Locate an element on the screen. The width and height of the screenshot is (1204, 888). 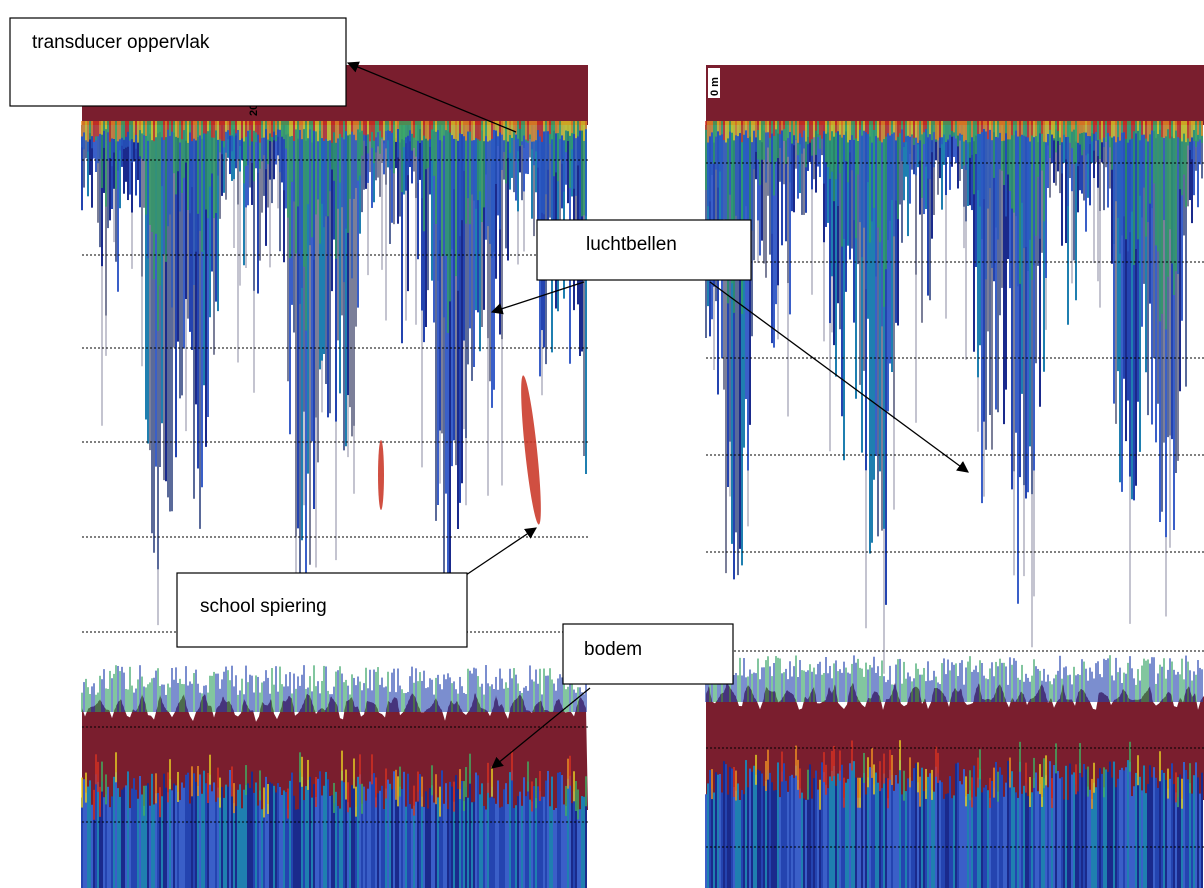
callout: bodem is located at coordinates (648, 654).